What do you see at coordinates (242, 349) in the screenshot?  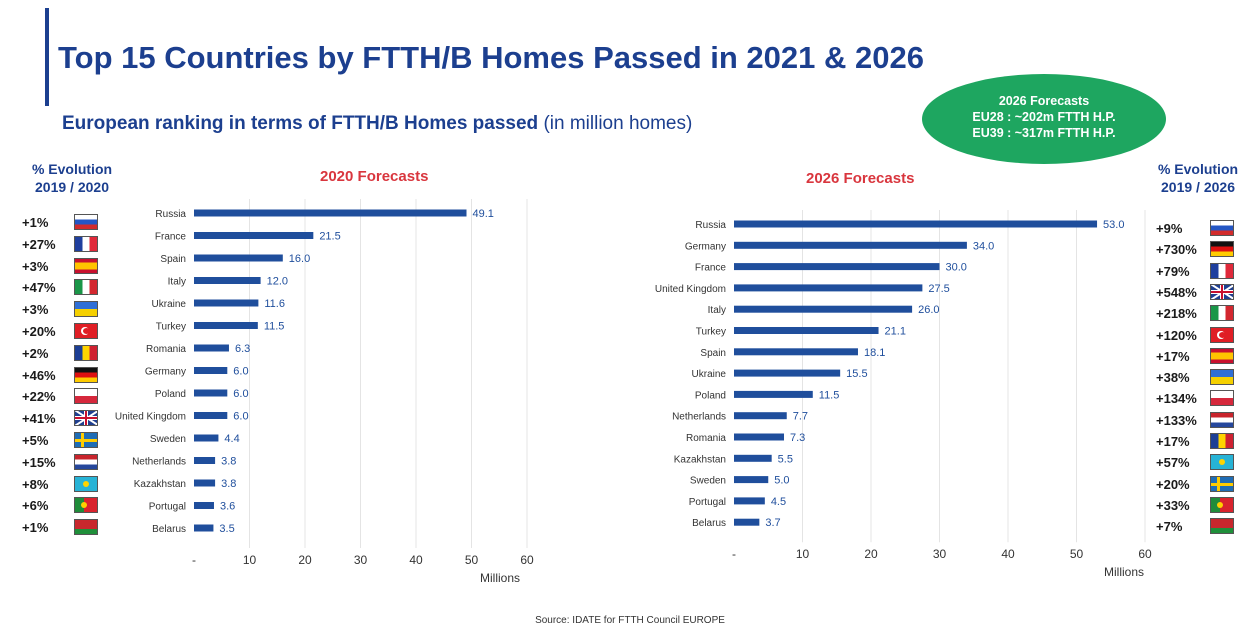 I see `chart-2020-value-label: 6.3` at bounding box center [242, 349].